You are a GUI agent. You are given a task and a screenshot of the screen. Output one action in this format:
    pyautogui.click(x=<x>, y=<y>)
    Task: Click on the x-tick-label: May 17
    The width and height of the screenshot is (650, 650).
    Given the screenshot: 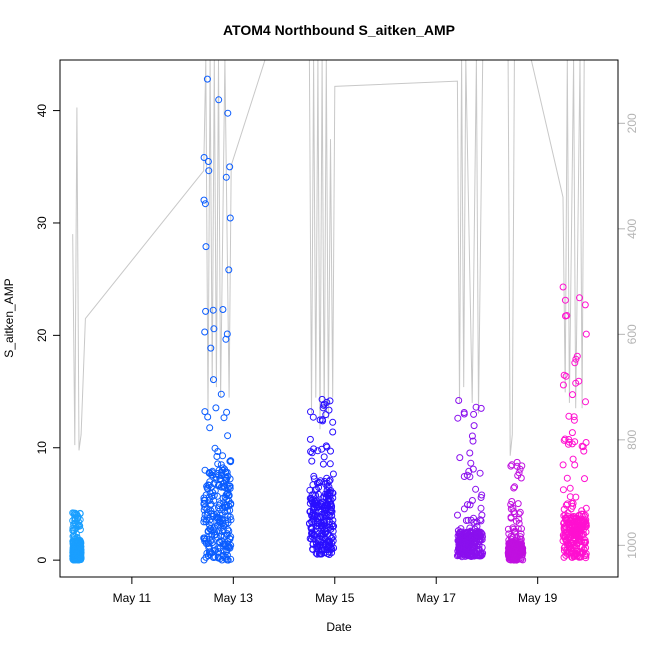 What is the action you would take?
    pyautogui.click(x=437, y=598)
    